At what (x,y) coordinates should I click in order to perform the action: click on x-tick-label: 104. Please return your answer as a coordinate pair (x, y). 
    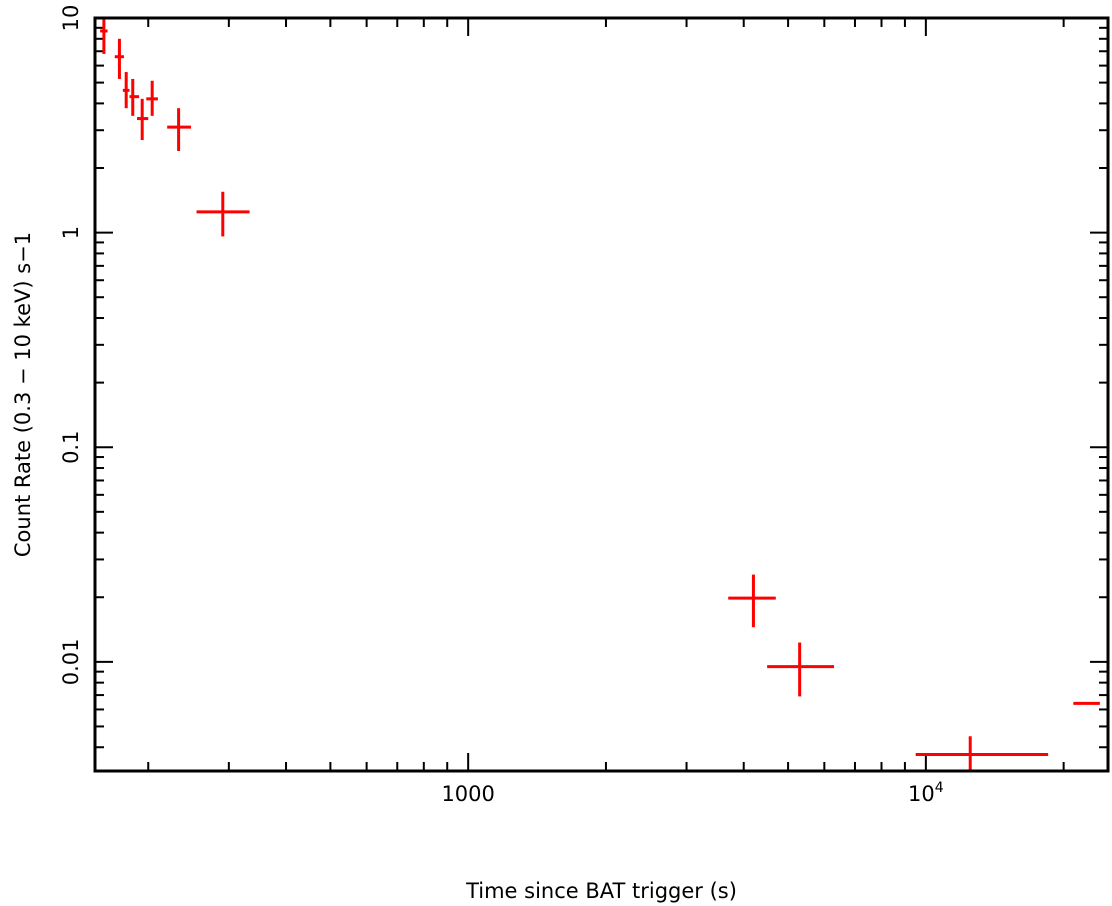
    Looking at the image, I should click on (926, 793).